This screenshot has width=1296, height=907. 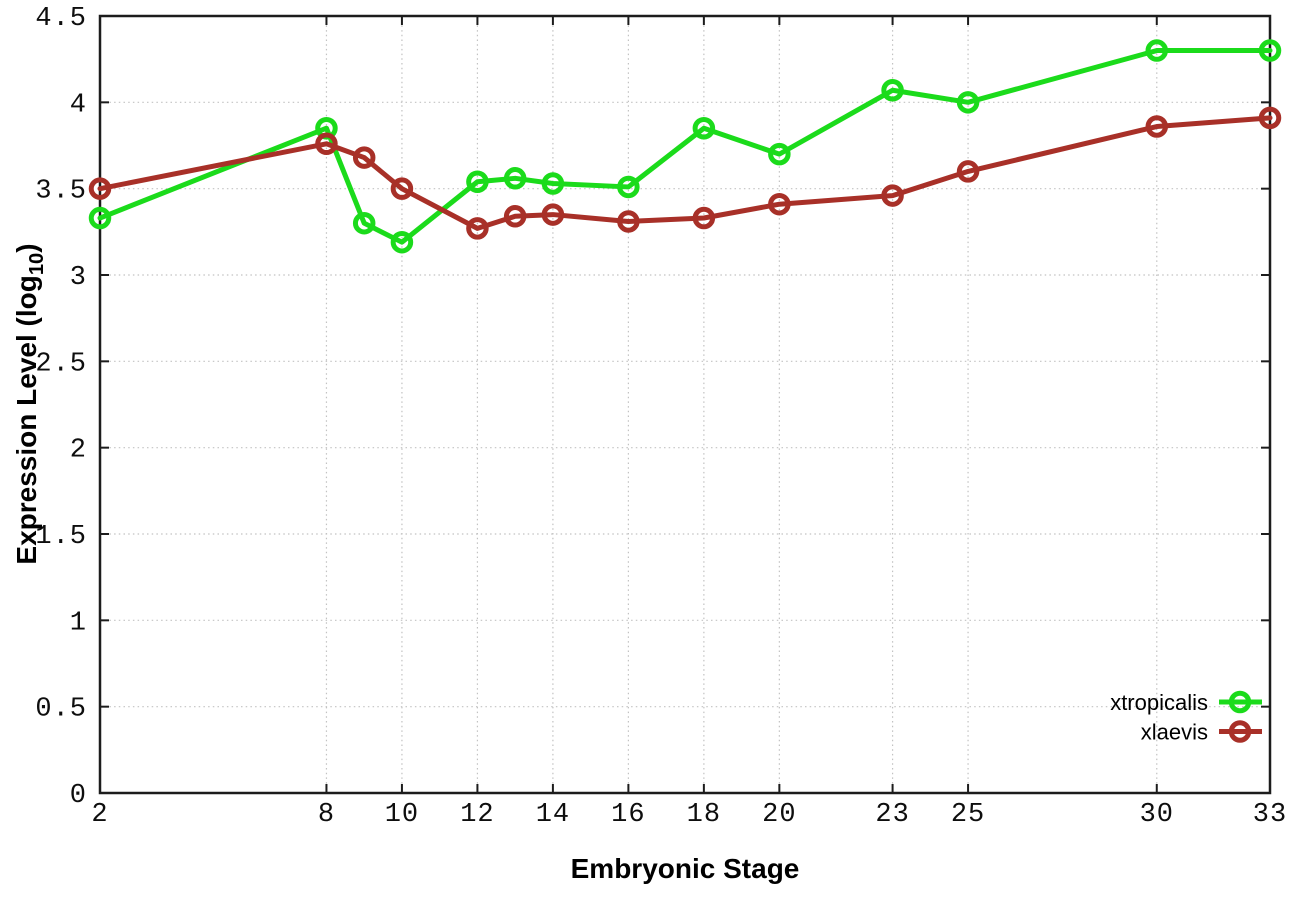 I want to click on series-line-xlaevis, so click(x=685, y=173).